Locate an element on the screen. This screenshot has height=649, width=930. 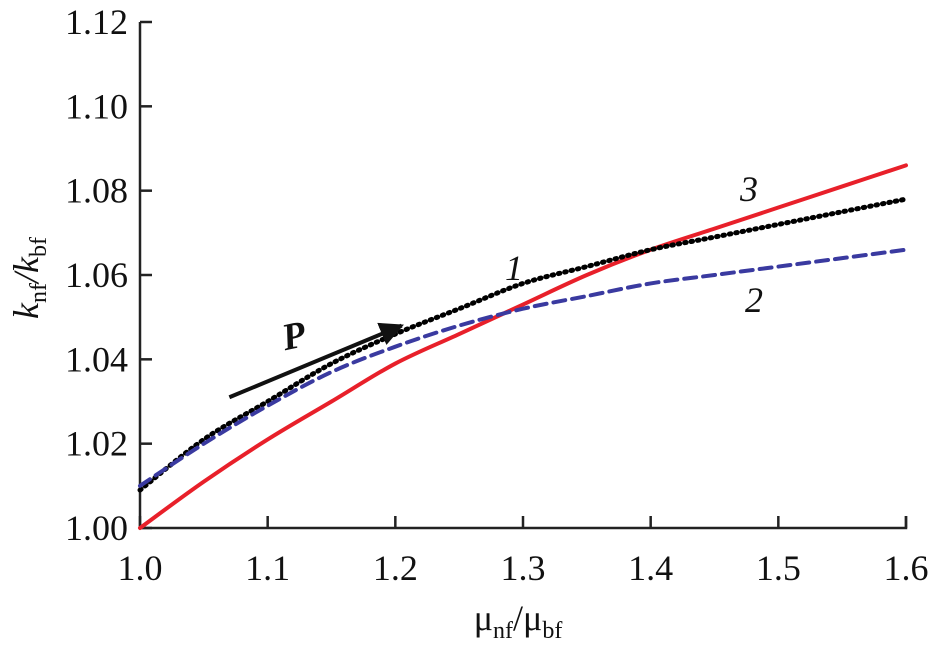
curve-label-2: 2 is located at coordinates (754, 300).